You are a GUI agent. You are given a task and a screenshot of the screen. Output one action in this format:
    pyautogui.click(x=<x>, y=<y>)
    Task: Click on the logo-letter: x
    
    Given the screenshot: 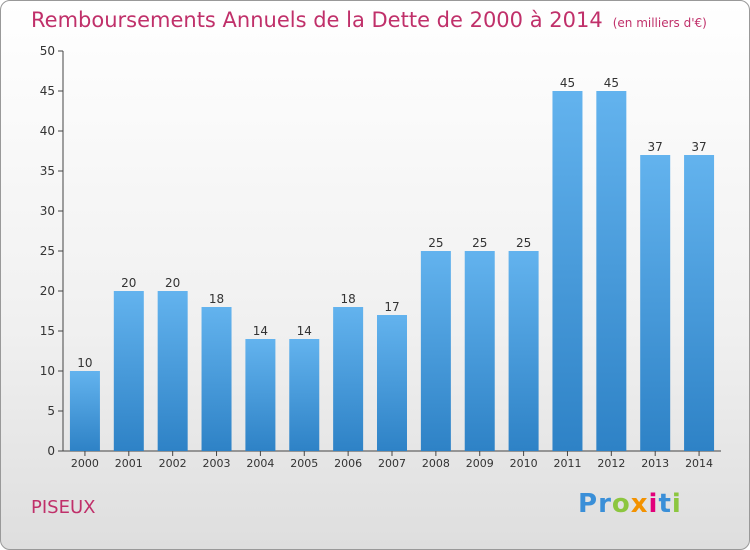 What is the action you would take?
    pyautogui.click(x=639, y=504)
    